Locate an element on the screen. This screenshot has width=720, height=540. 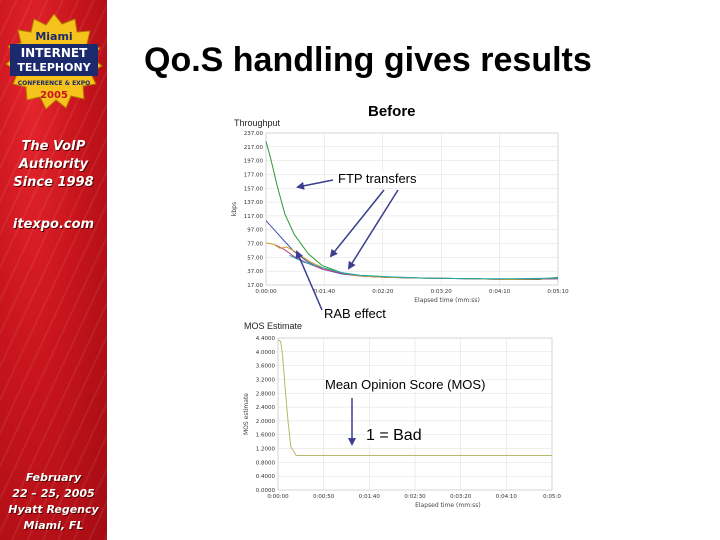
y-tick-label: 157.00 is located at coordinates (254, 189).